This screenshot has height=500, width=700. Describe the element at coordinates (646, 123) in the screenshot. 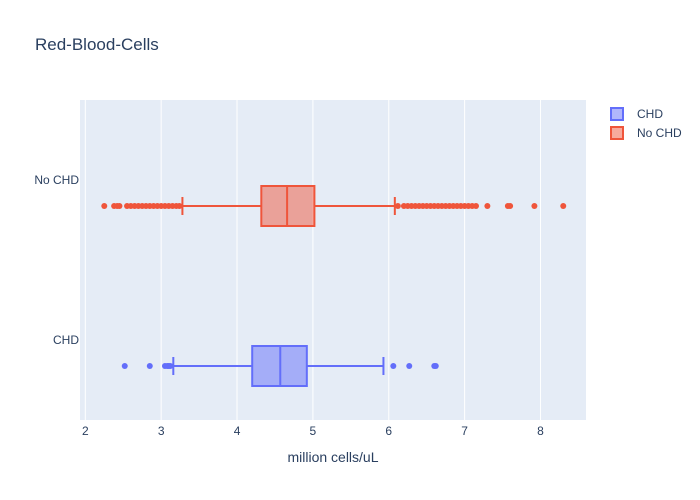

I see `legend: CHD No CHD` at that location.